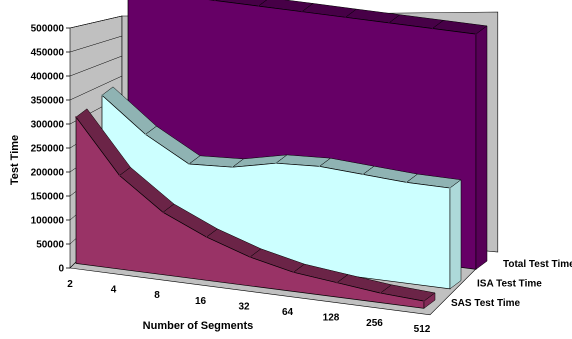  I want to click on y-tick-label: 450000, so click(48, 53).